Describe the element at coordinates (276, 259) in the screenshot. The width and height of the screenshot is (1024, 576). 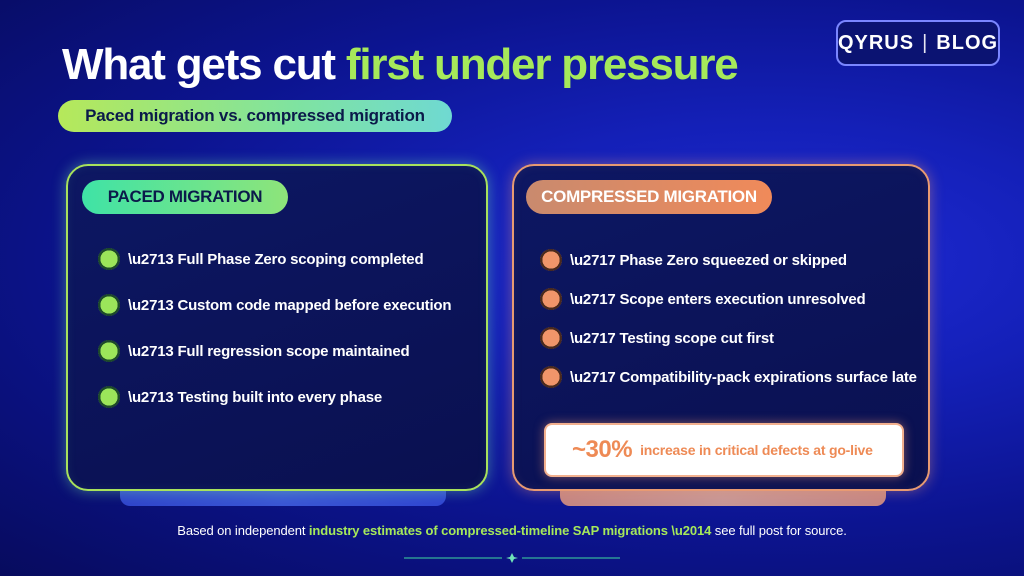
I see `paced-item-text: \u2713 Full Phase Zero scoping completed` at that location.